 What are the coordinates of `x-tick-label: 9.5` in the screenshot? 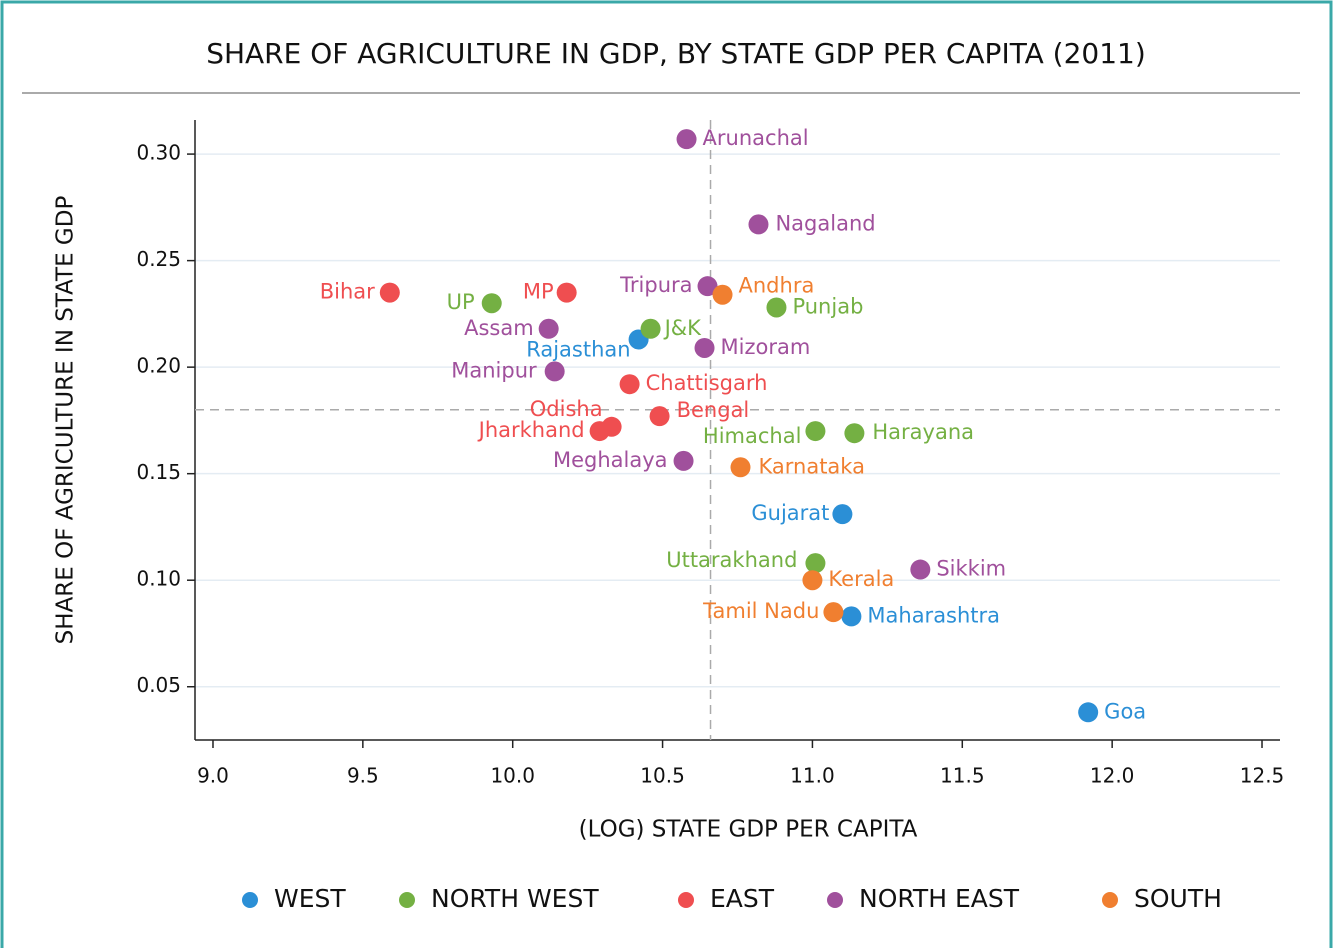 It's located at (363, 776).